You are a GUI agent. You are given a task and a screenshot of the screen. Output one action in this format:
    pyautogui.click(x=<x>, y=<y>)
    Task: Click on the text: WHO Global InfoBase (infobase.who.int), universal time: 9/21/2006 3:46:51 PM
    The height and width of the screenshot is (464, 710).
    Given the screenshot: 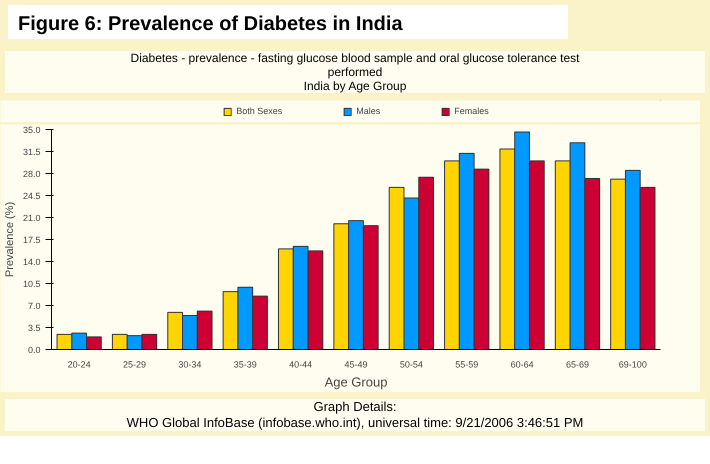 What is the action you would take?
    pyautogui.click(x=355, y=422)
    